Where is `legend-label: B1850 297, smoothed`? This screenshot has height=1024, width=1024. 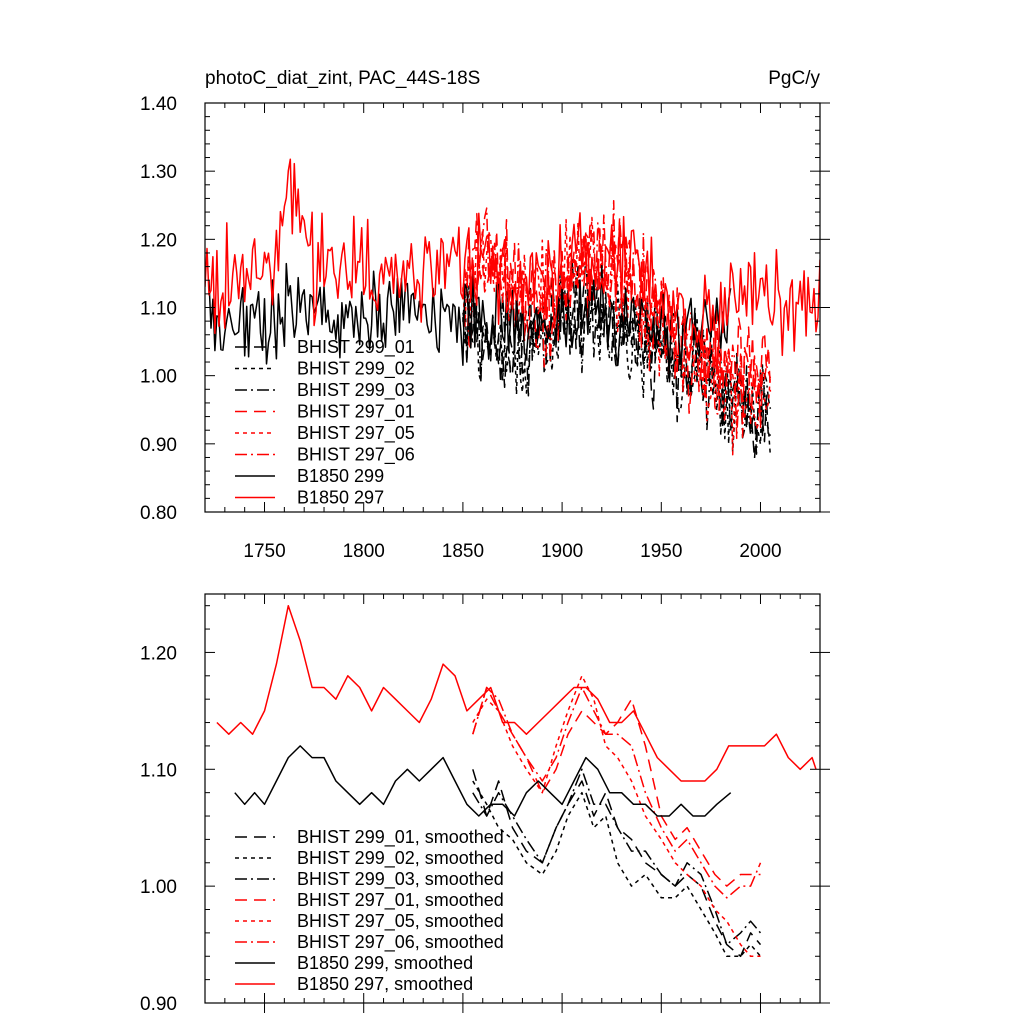
legend-label: B1850 297, smoothed is located at coordinates (385, 984).